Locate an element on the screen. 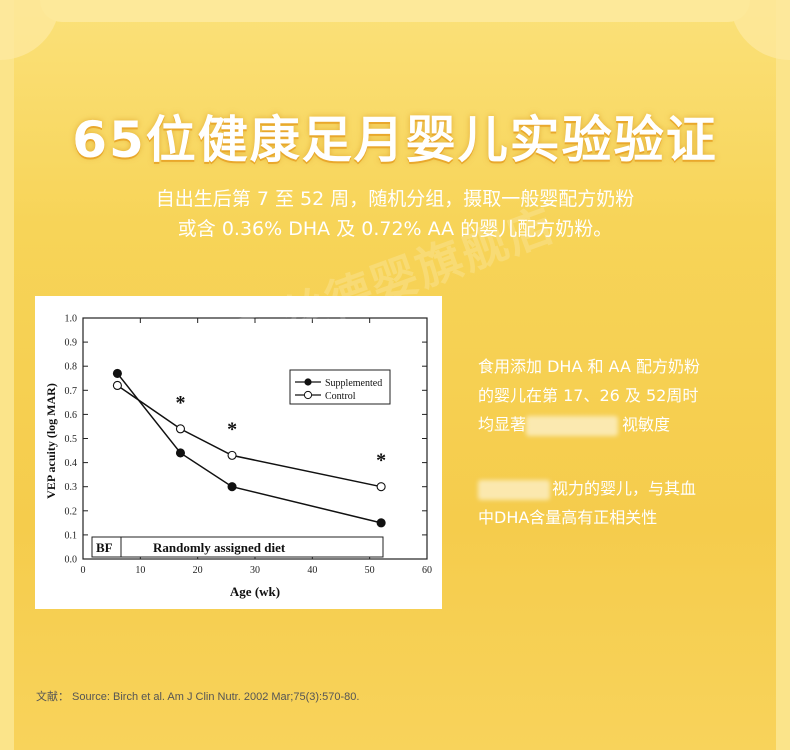 Image resolution: width=790 pixels, height=750 pixels. finding-1-line-3-suffix: 视敏度 is located at coordinates (646, 424).